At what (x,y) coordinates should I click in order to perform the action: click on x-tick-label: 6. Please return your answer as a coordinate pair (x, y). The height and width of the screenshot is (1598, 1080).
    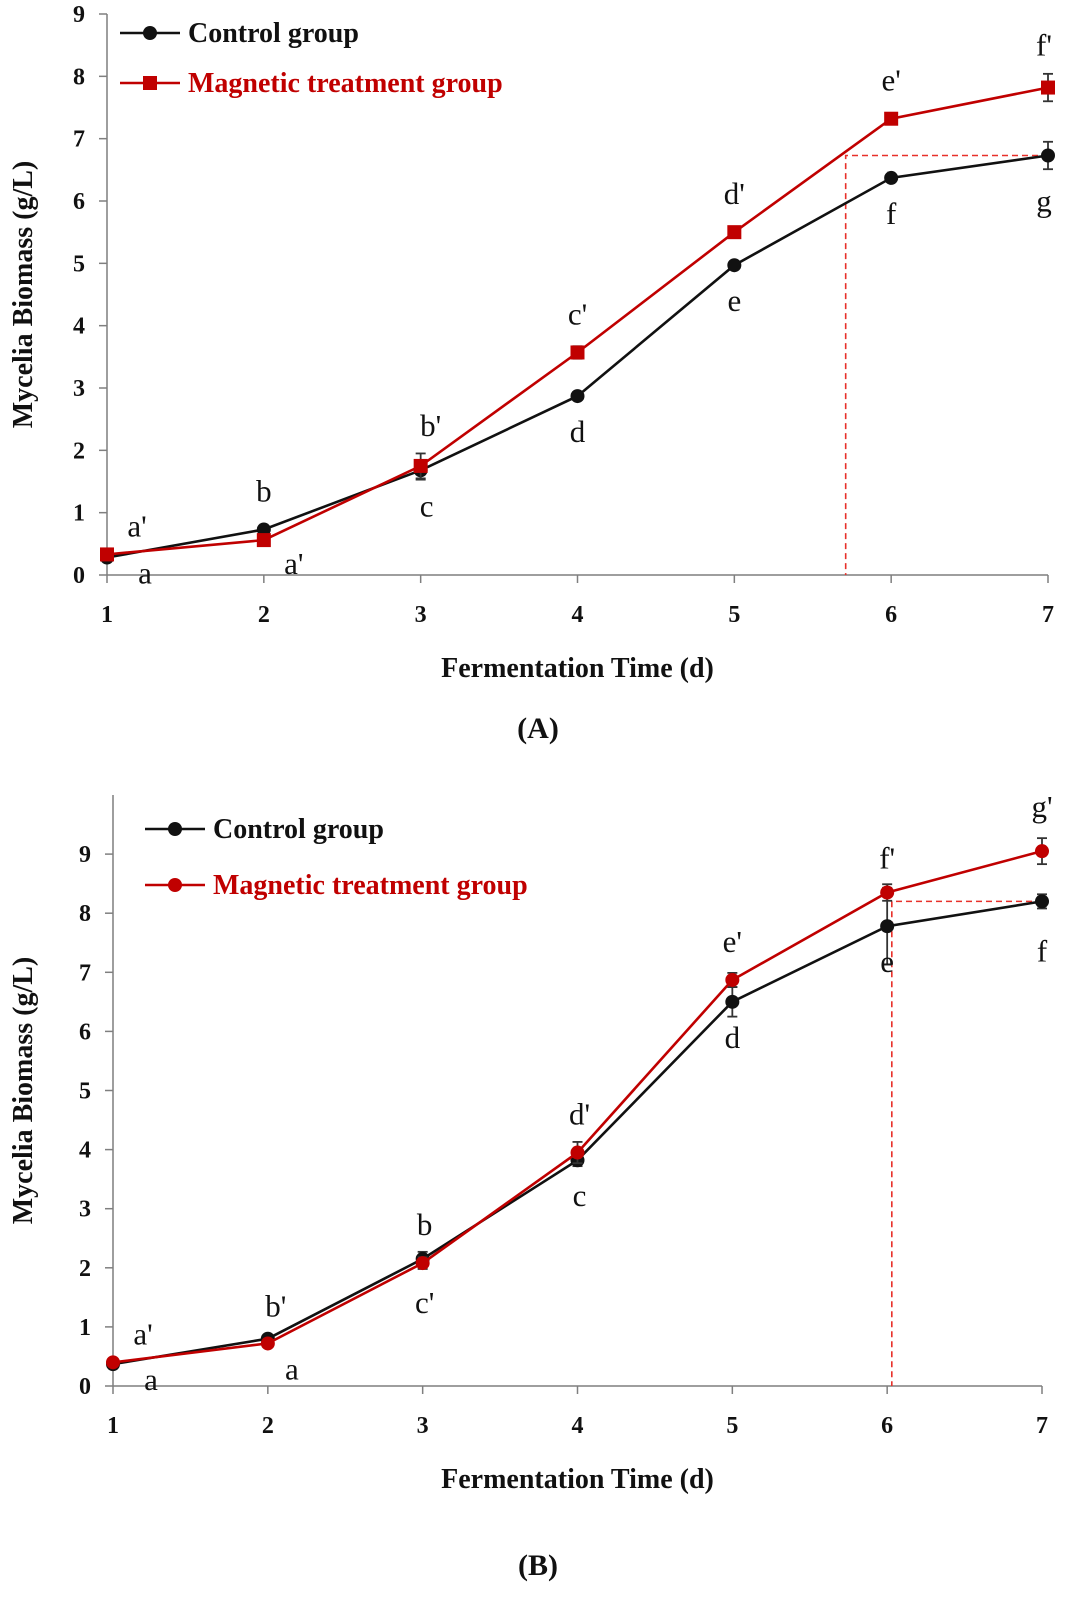
    Looking at the image, I should click on (887, 1426).